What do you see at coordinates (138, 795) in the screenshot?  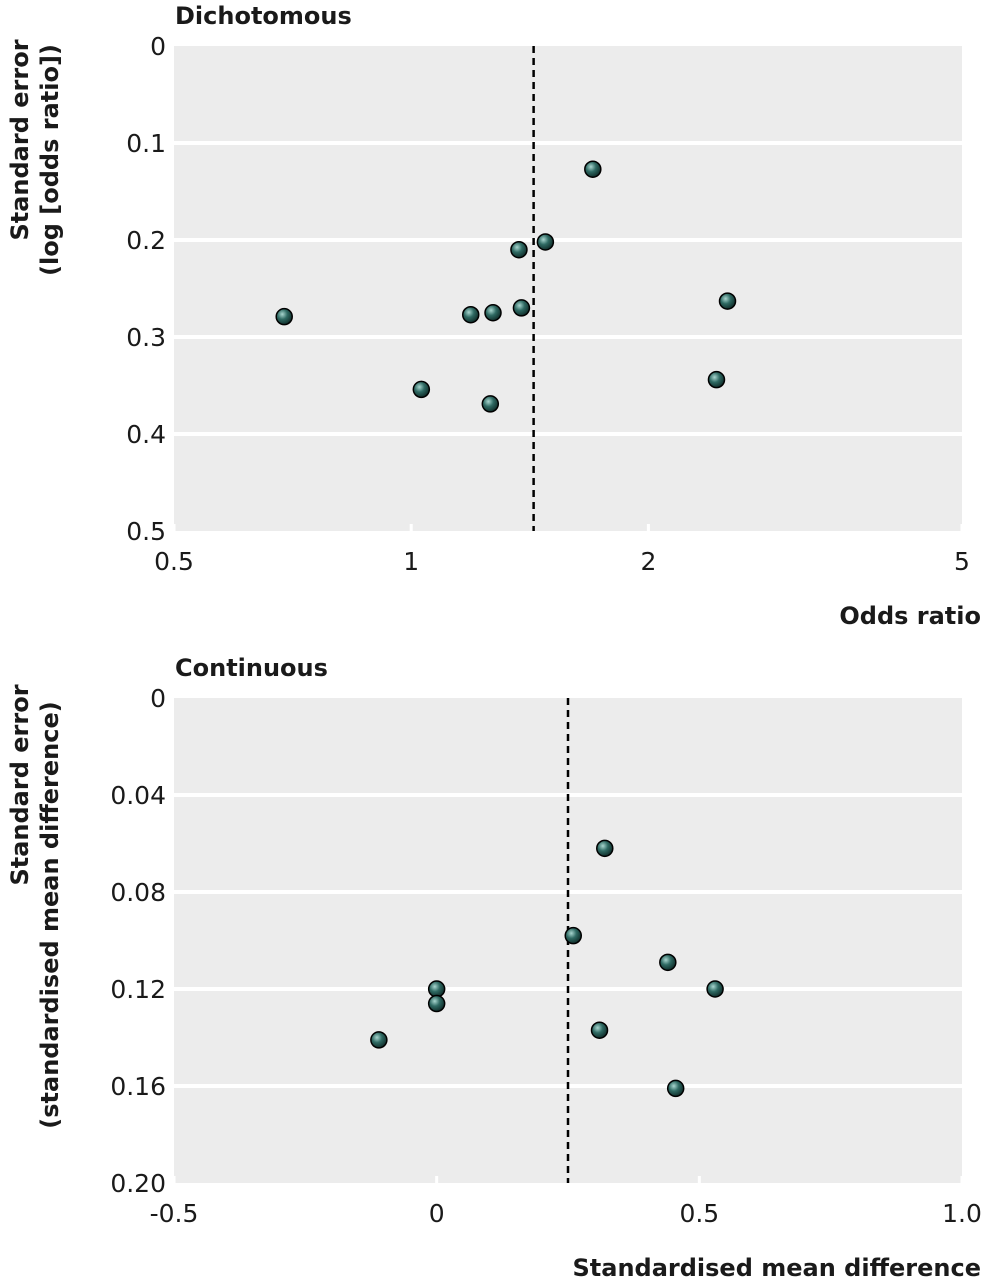 I see `y-tick-label: 0.04` at bounding box center [138, 795].